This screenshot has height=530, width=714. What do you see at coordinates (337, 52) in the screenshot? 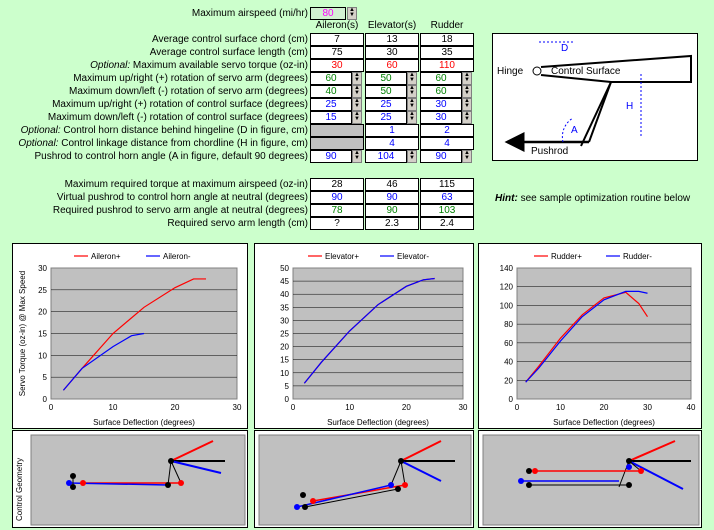
I see `value-cell: 75` at bounding box center [337, 52].